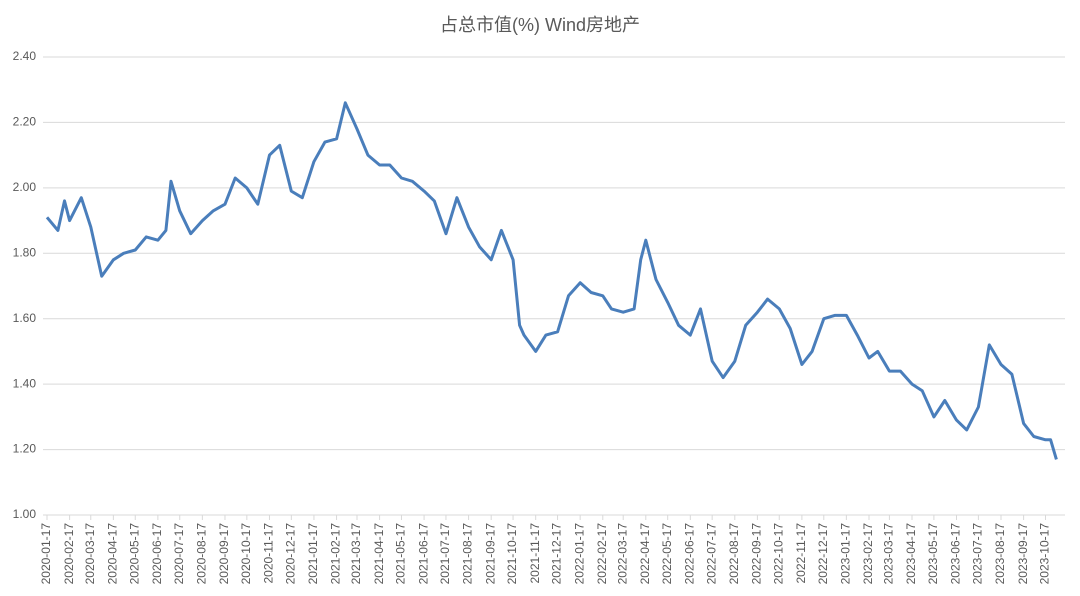  I want to click on x-tick-label: 2023-03-17, so click(889, 554).